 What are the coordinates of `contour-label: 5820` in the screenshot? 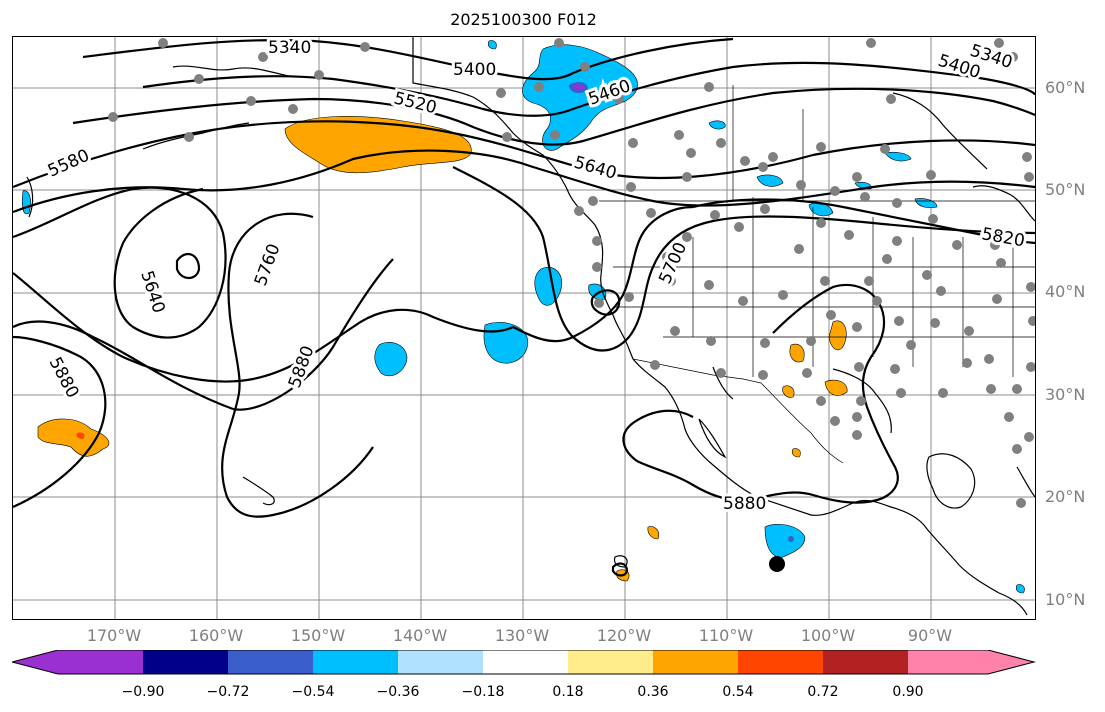 It's located at (1003, 237).